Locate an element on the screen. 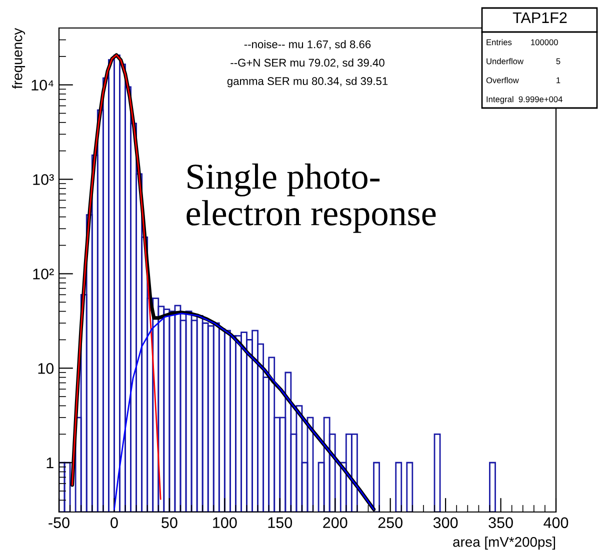  x-tick-label: 100 is located at coordinates (225, 522).